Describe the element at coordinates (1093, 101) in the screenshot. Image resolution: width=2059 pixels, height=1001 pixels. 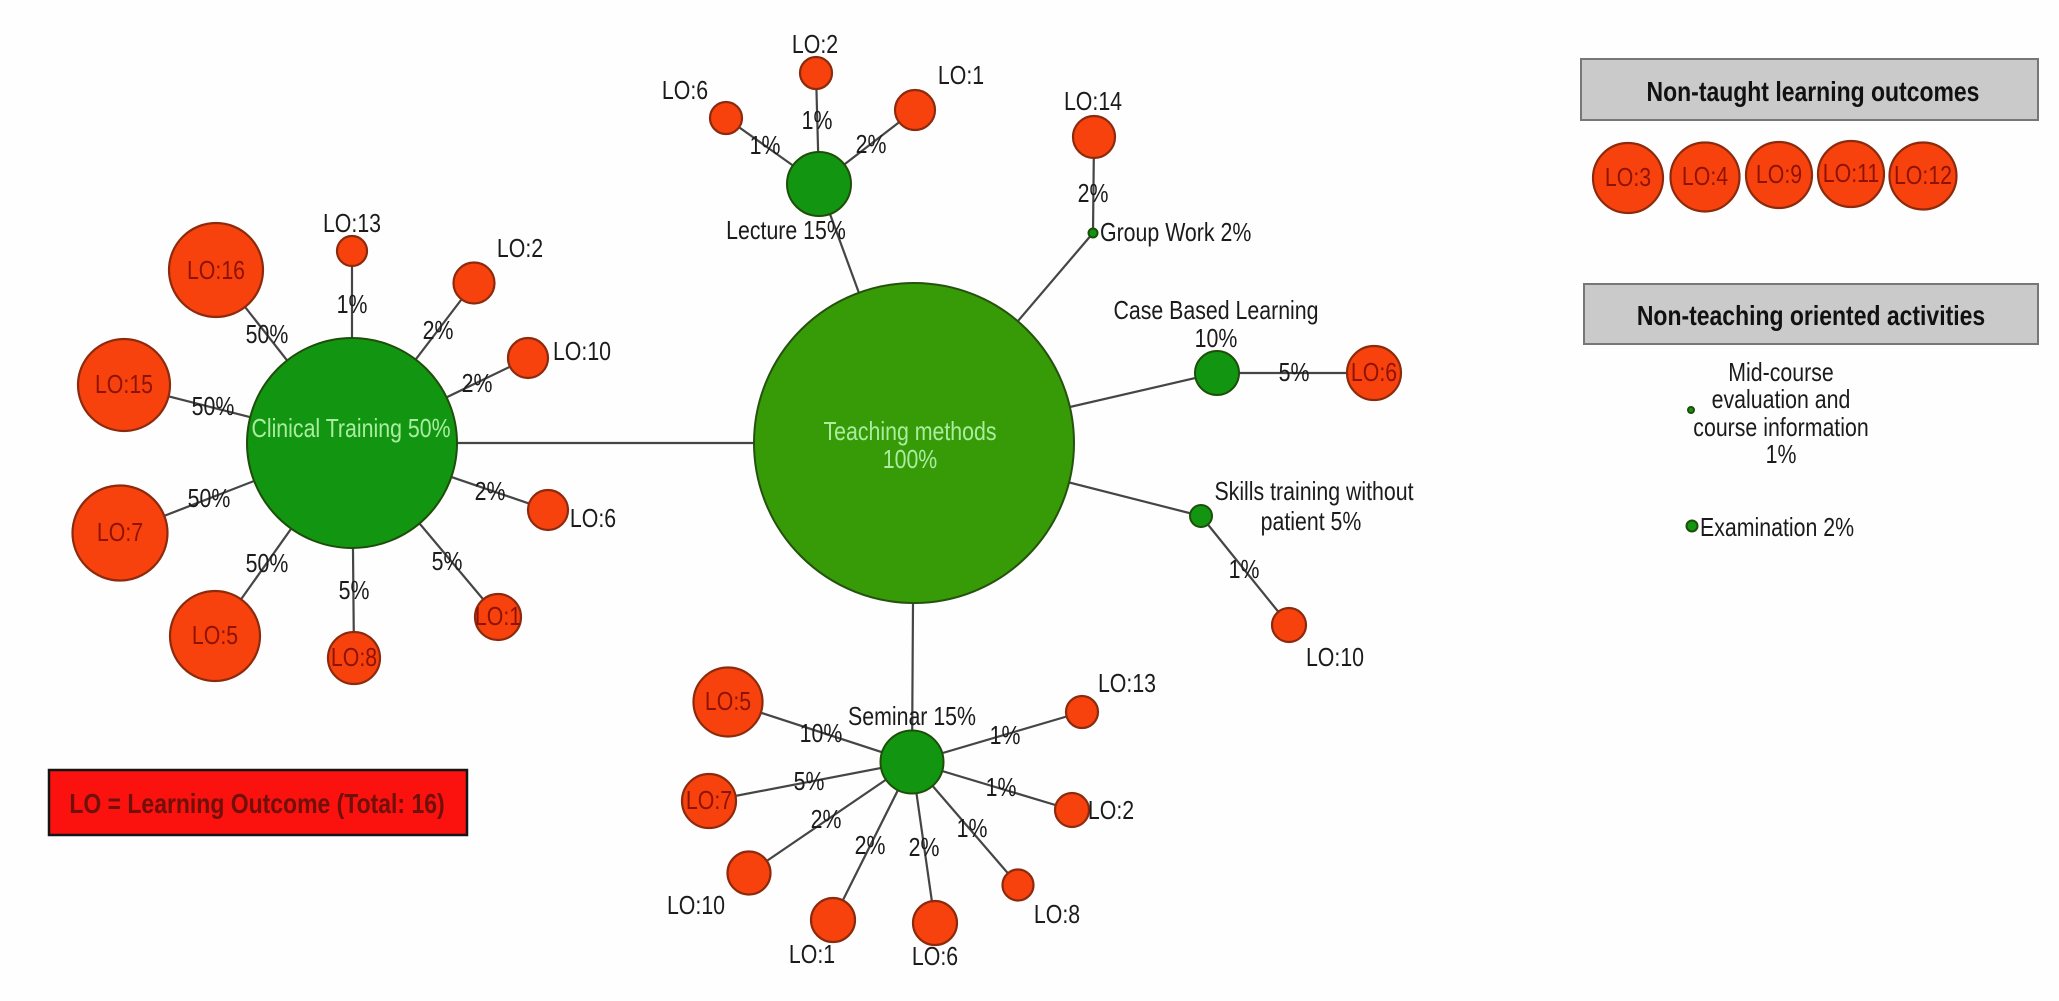
I see `svg-text: LO:14` at that location.